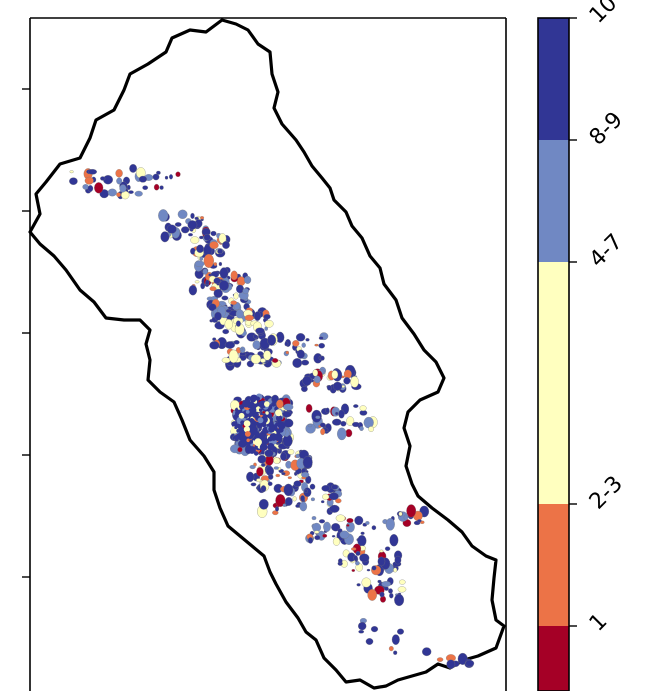  What do you see at coordinates (606, 250) in the screenshot?
I see `colorbar-tick-label: 4-7` at bounding box center [606, 250].